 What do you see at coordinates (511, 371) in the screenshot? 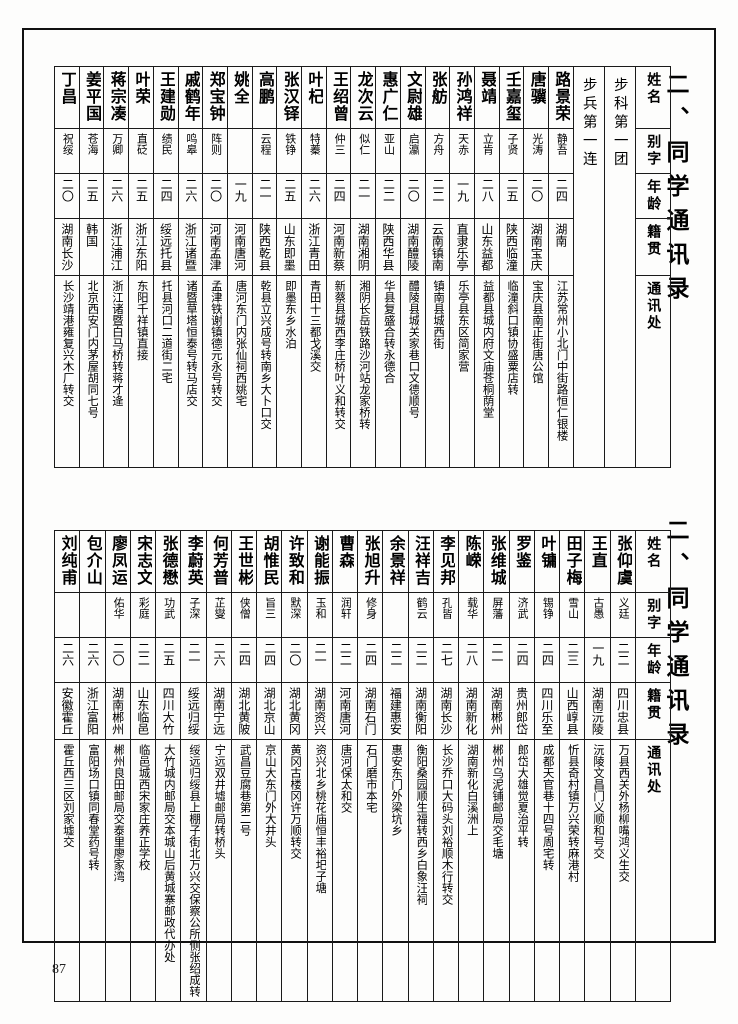
I see `cell-address: 临潼斜口镇协盛粟店转` at bounding box center [511, 371].